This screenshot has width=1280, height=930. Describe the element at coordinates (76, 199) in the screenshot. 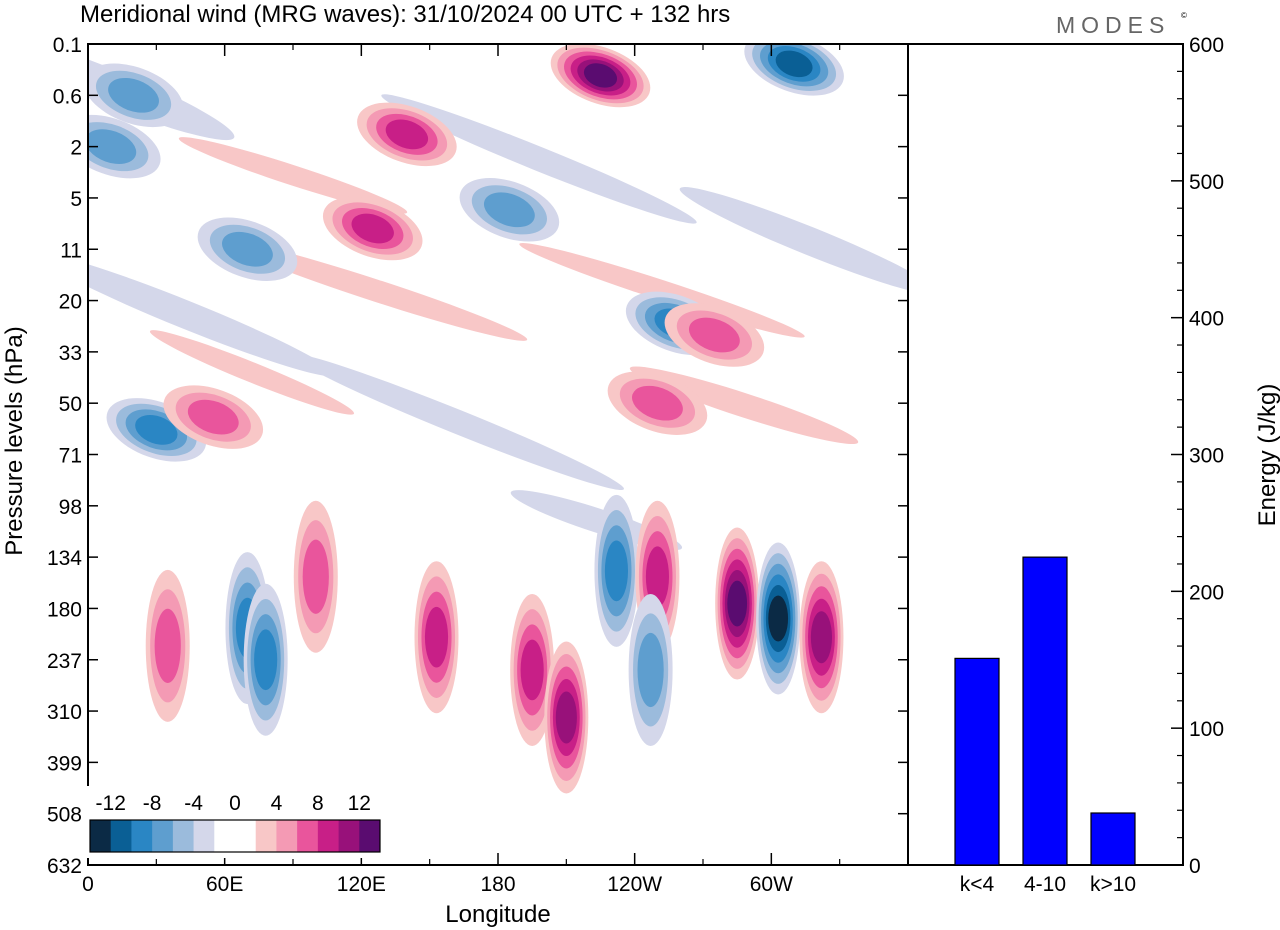

I see `y-tick-label: 5` at that location.